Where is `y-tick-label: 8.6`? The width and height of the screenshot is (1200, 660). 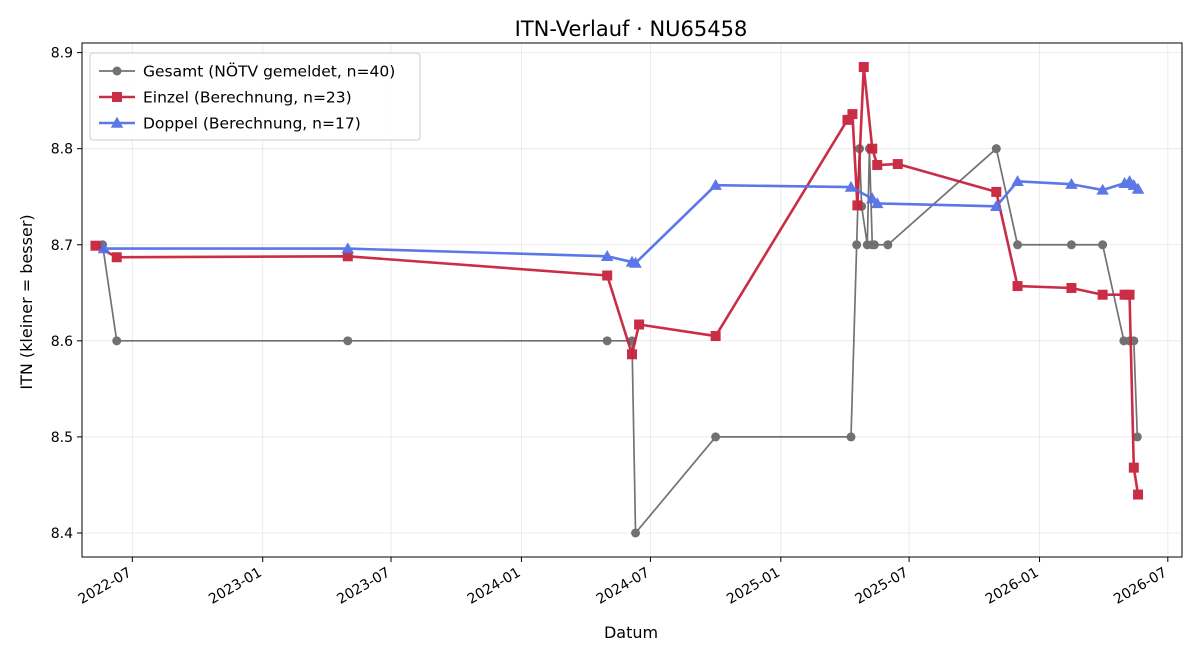 y-tick-label: 8.6 is located at coordinates (62, 342).